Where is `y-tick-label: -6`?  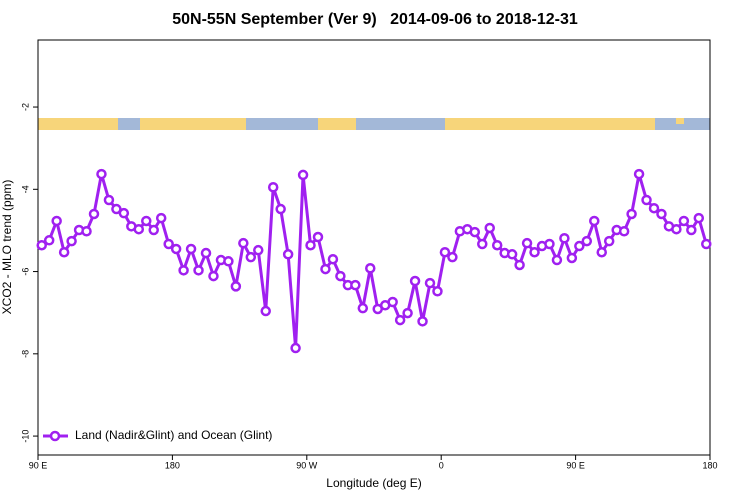 y-tick-label: -6 is located at coordinates (25, 272).